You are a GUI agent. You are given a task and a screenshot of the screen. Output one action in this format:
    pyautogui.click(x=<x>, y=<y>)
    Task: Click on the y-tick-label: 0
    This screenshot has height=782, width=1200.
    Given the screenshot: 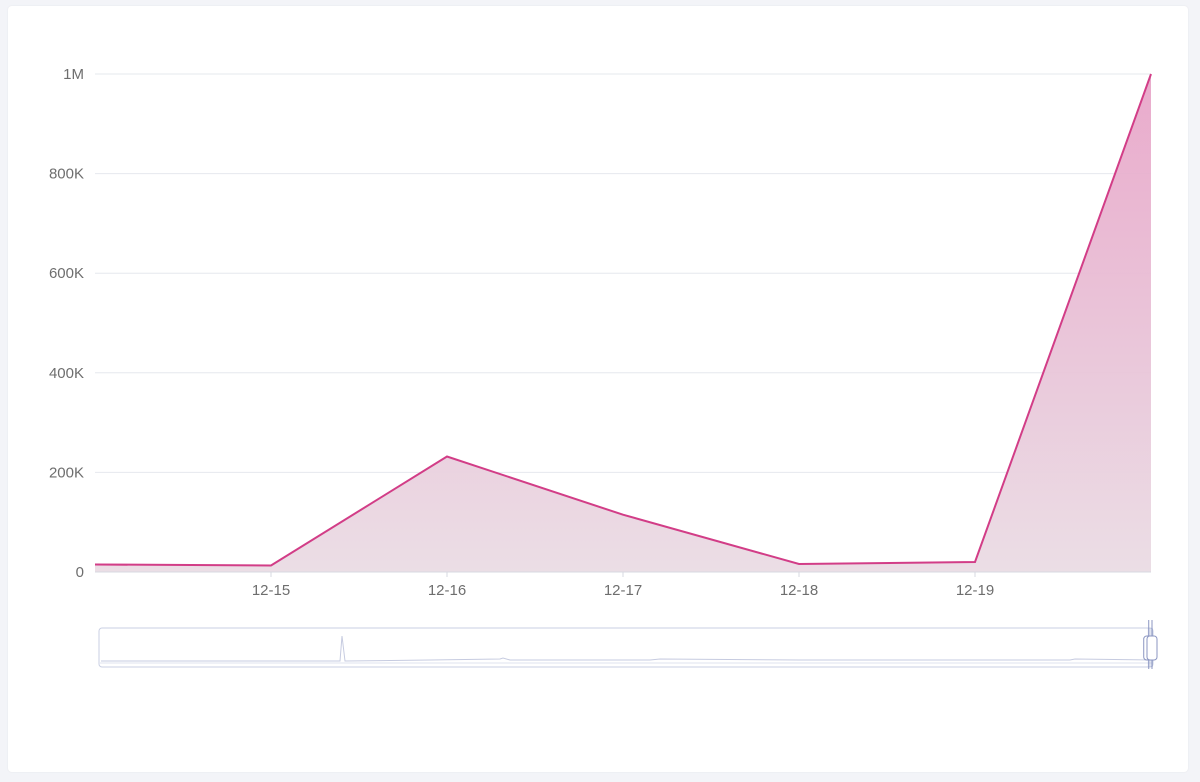 What is the action you would take?
    pyautogui.click(x=80, y=572)
    